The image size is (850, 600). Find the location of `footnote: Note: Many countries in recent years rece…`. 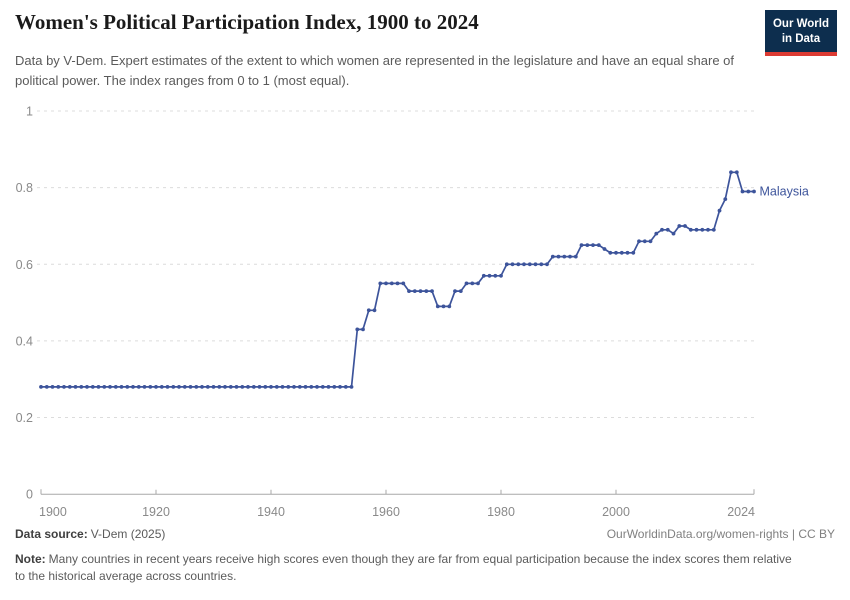

footnote: Note: Many countries in recent years rece… is located at coordinates (406, 568).